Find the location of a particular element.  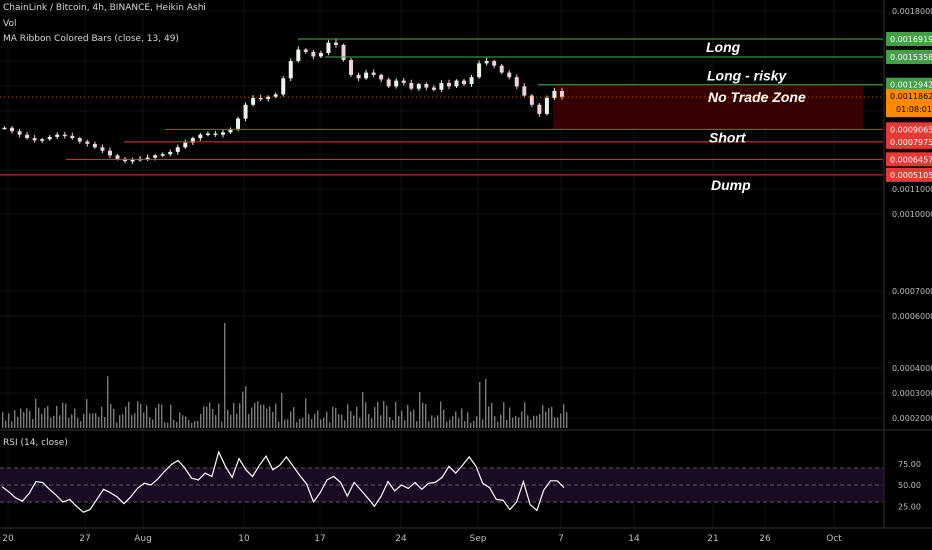

x-tick-label: 7 is located at coordinates (561, 539).